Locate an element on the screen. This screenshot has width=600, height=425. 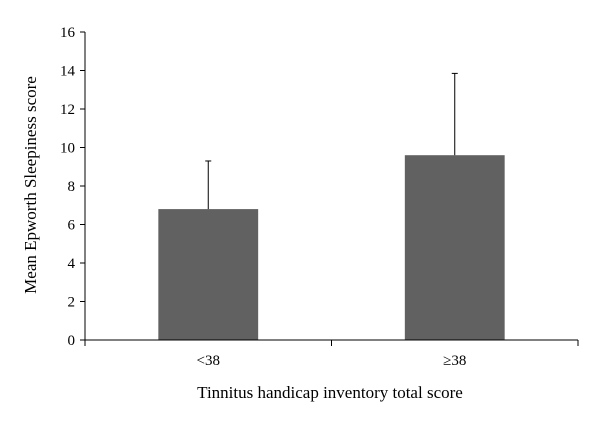
y-tick-label: 2 is located at coordinates (72, 303).